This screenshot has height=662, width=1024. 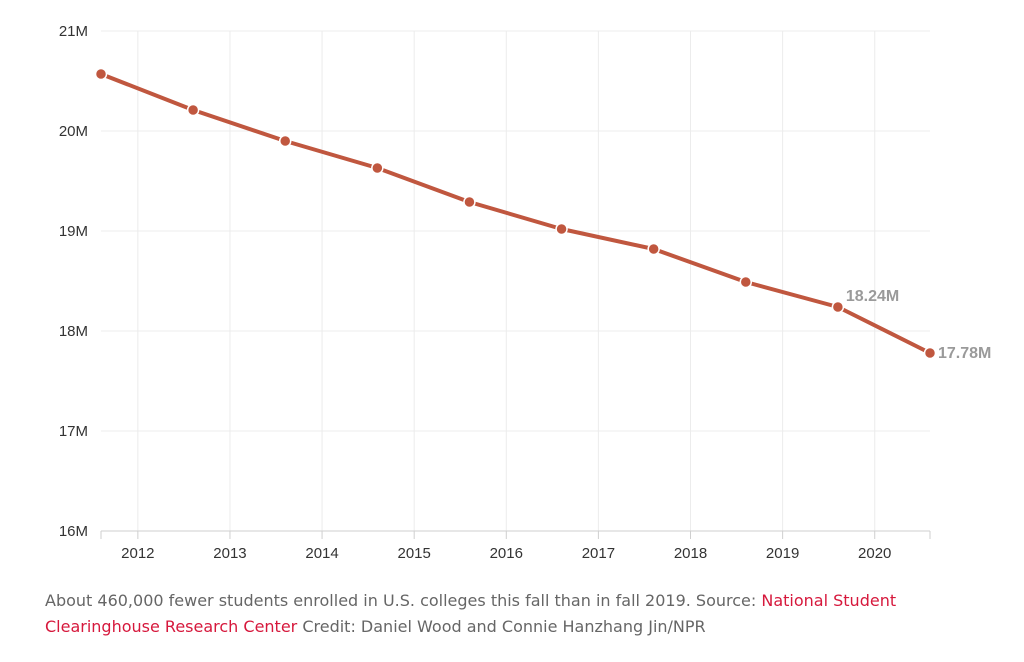 What do you see at coordinates (872, 296) in the screenshot?
I see `data-label: 18.24M` at bounding box center [872, 296].